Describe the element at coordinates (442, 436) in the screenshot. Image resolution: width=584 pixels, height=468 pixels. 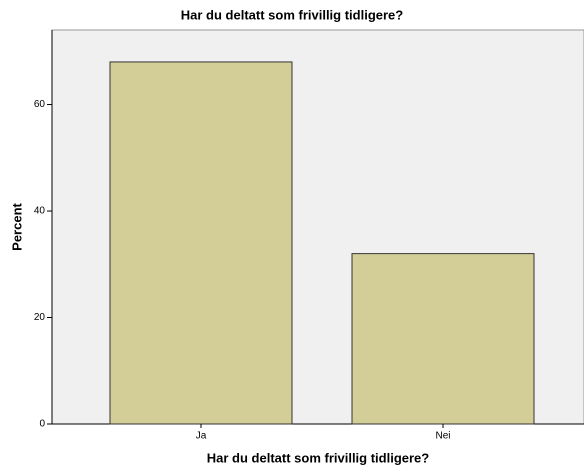
I see `x-tick-label: Nei` at that location.